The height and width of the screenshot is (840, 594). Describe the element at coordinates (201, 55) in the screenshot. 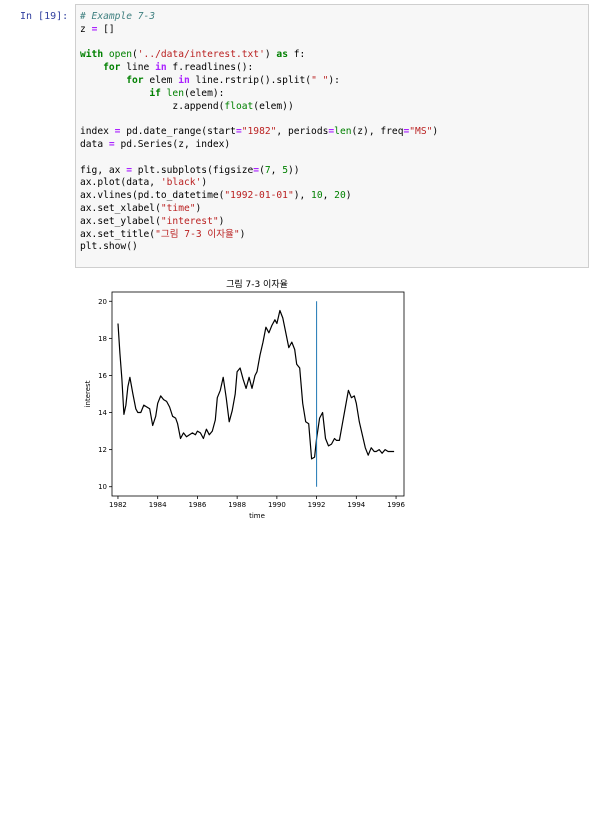

I see `code-token: '../data/interest.txt'` at that location.